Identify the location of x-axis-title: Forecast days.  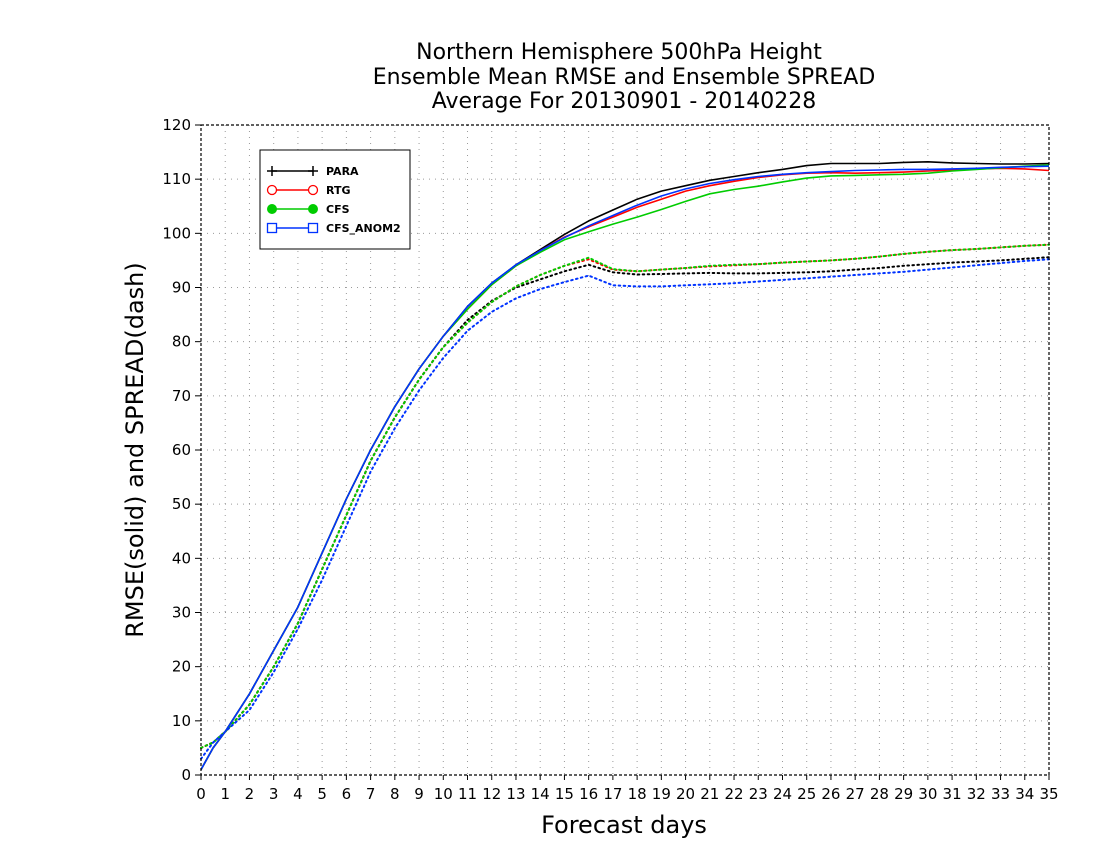
(624, 825).